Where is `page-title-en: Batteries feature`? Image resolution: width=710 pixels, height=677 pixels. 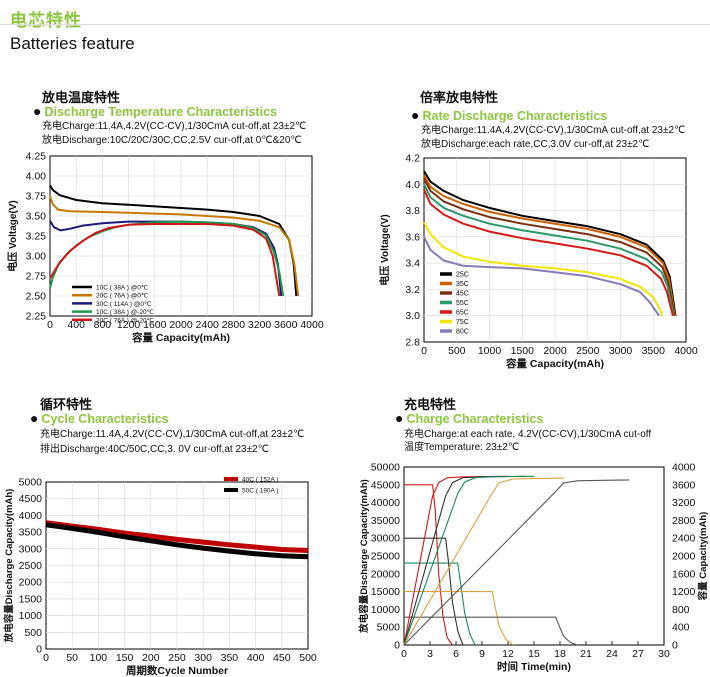
page-title-en: Batteries feature is located at coordinates (72, 43).